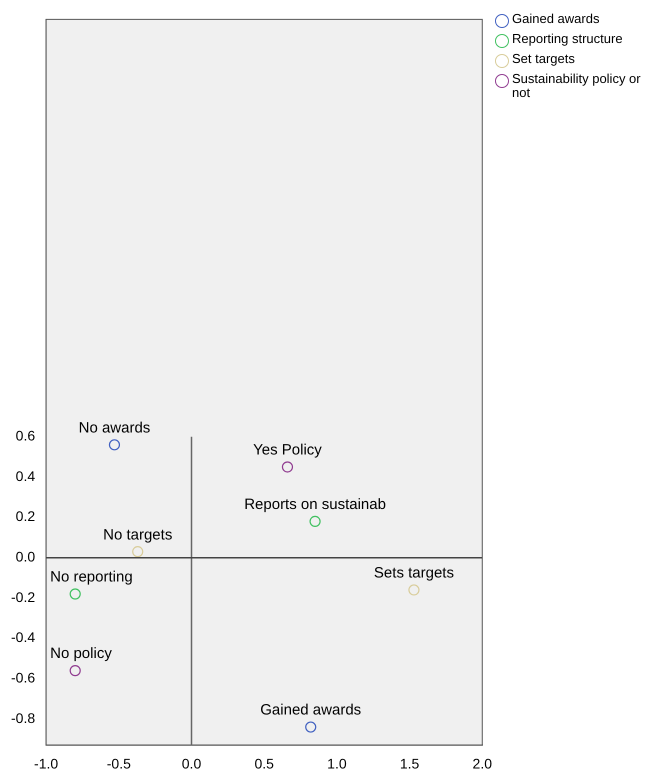 Image resolution: width=653 pixels, height=784 pixels. I want to click on legend-label: Set targets, so click(543, 58).